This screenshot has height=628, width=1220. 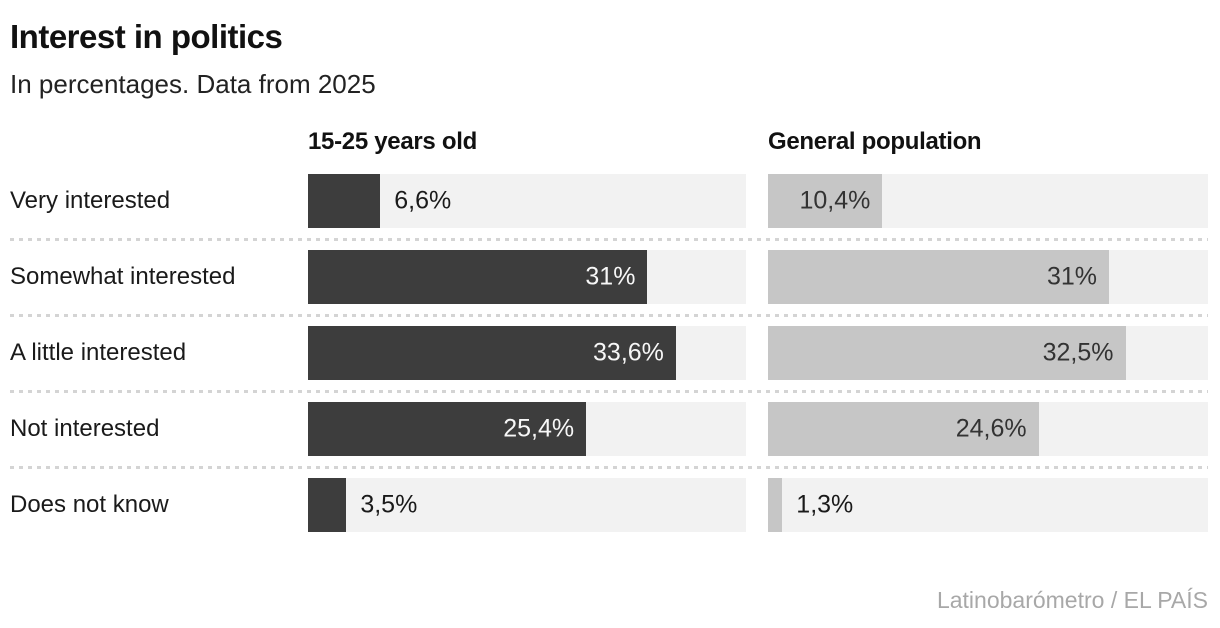 What do you see at coordinates (527, 200) in the screenshot?
I see `bar-track: 6,6%` at bounding box center [527, 200].